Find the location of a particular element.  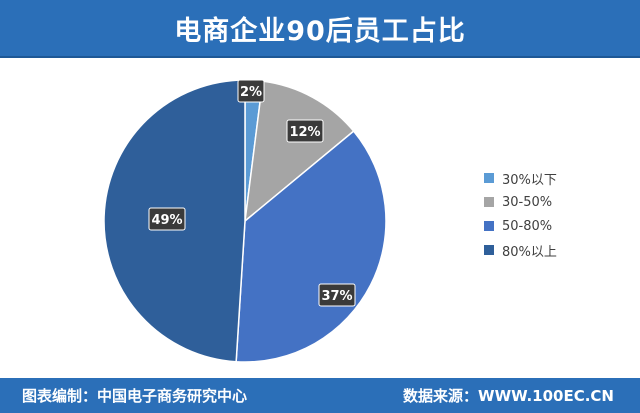

data-label-4: 49% is located at coordinates (167, 219).